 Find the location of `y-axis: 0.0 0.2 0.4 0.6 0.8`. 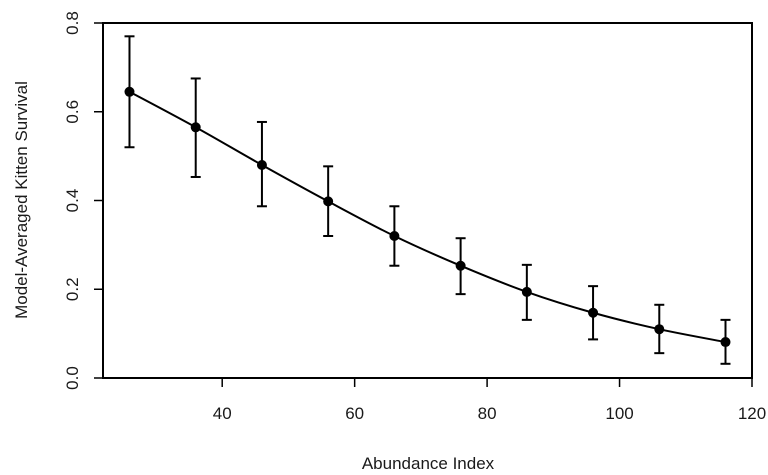

y-axis: 0.0 0.2 0.4 0.6 0.8 is located at coordinates (83, 200).